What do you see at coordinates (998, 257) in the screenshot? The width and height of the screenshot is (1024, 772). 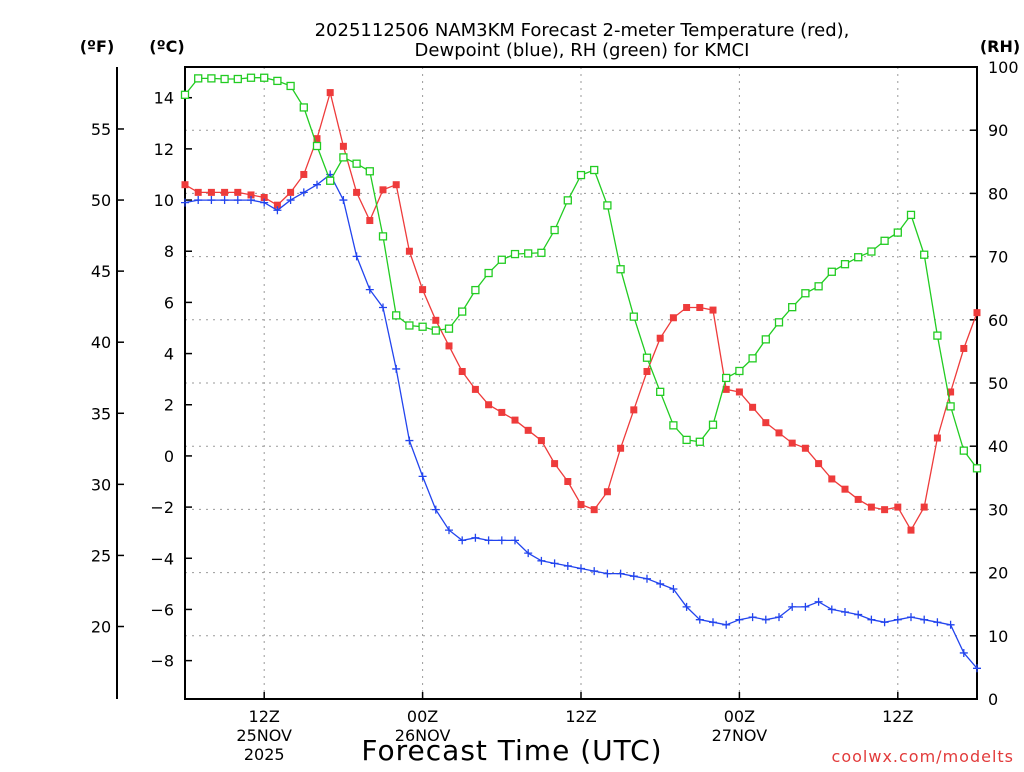 I see `rh-tick-label: 70` at bounding box center [998, 257].